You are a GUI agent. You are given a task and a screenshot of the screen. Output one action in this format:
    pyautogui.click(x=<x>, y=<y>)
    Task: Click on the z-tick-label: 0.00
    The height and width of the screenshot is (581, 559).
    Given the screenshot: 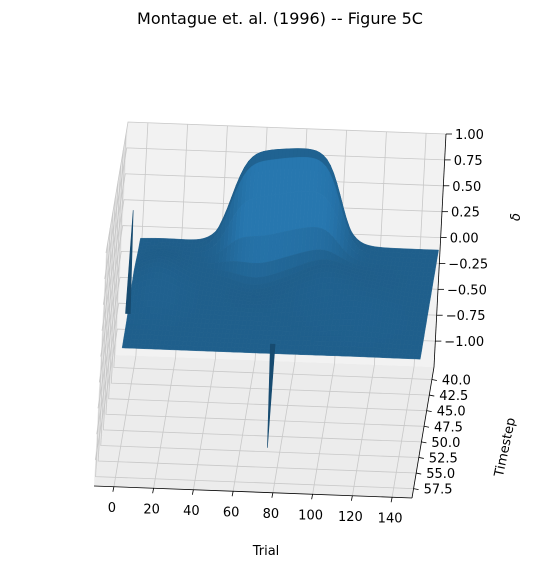 What is the action you would take?
    pyautogui.click(x=464, y=239)
    